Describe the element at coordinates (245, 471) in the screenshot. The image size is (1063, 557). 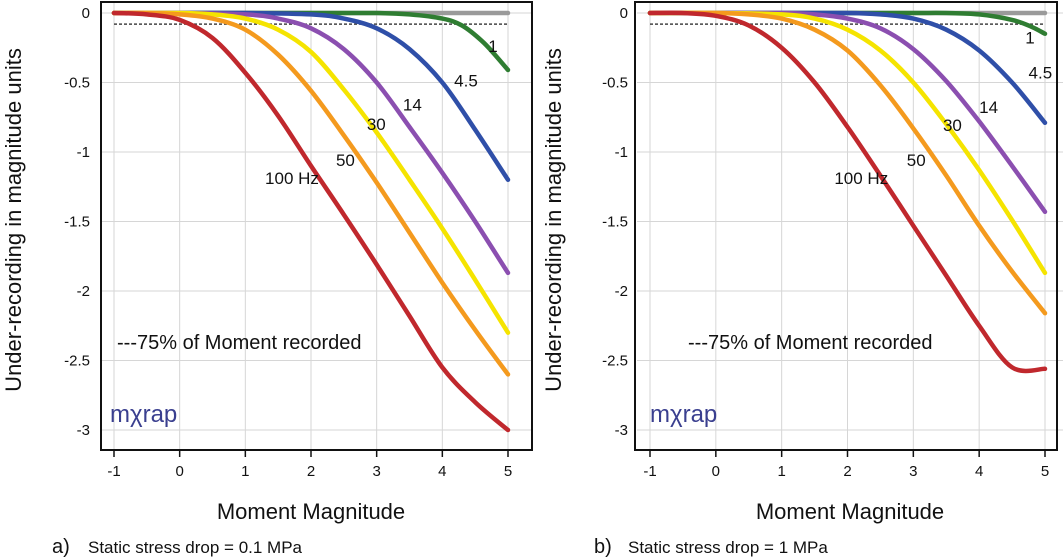
I see `panel-a-x-tick-label: 1` at that location.